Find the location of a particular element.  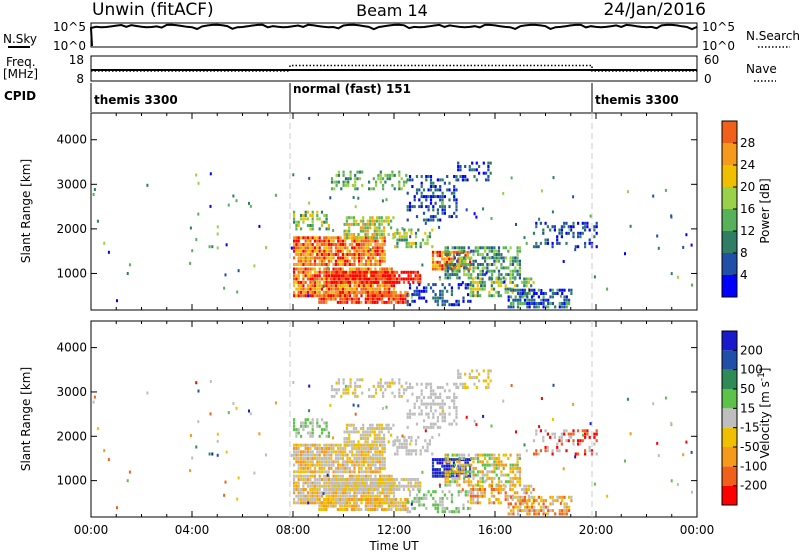

freq-panel is located at coordinates (394, 68).